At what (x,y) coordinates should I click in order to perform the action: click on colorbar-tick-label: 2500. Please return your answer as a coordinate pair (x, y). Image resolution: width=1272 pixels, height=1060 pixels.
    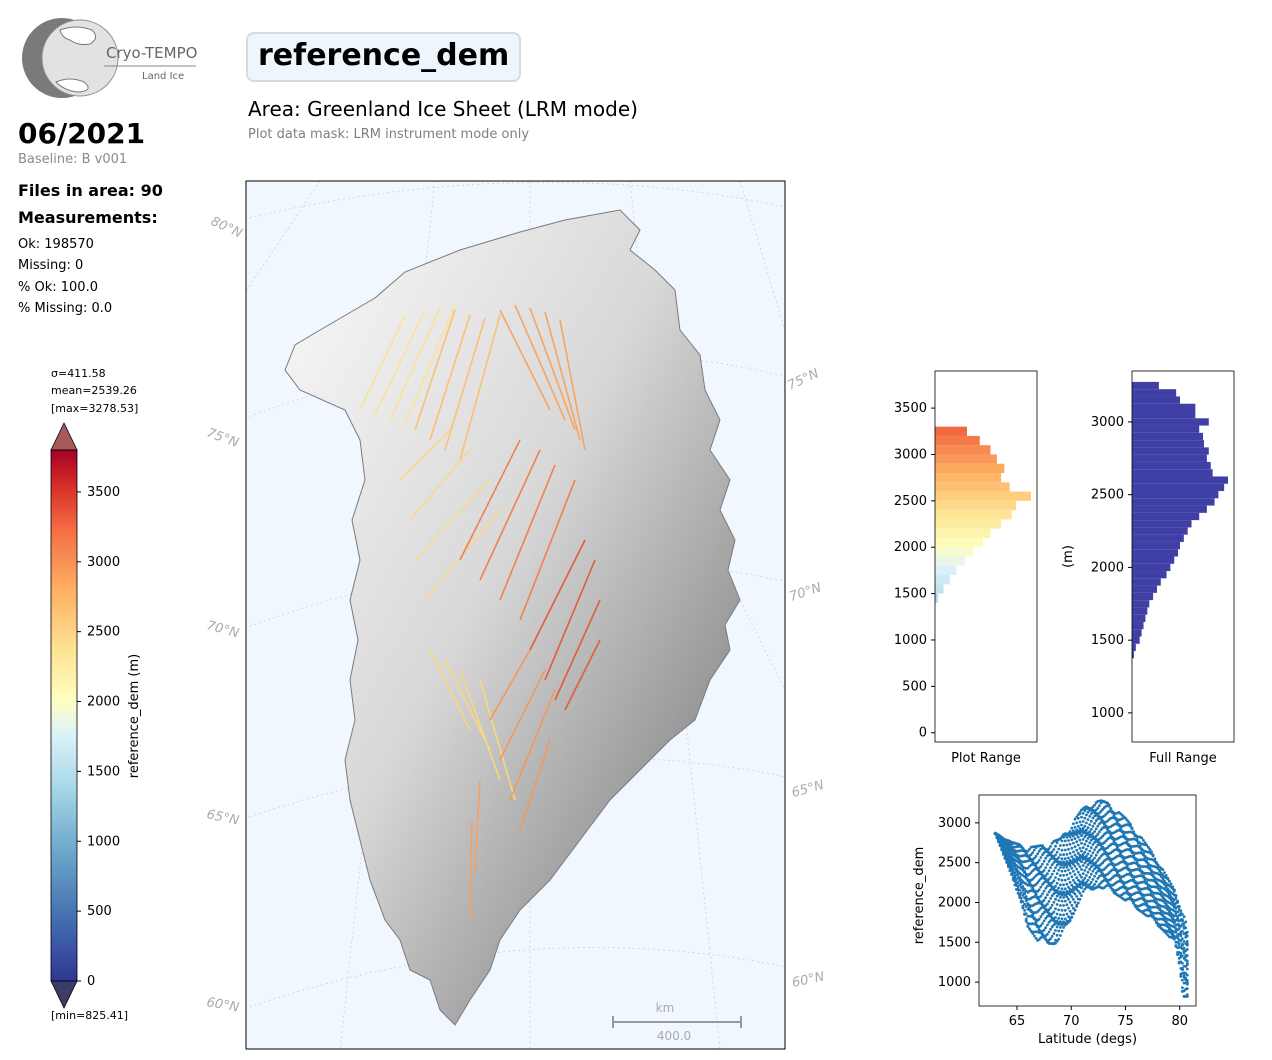
    Looking at the image, I should click on (103, 632).